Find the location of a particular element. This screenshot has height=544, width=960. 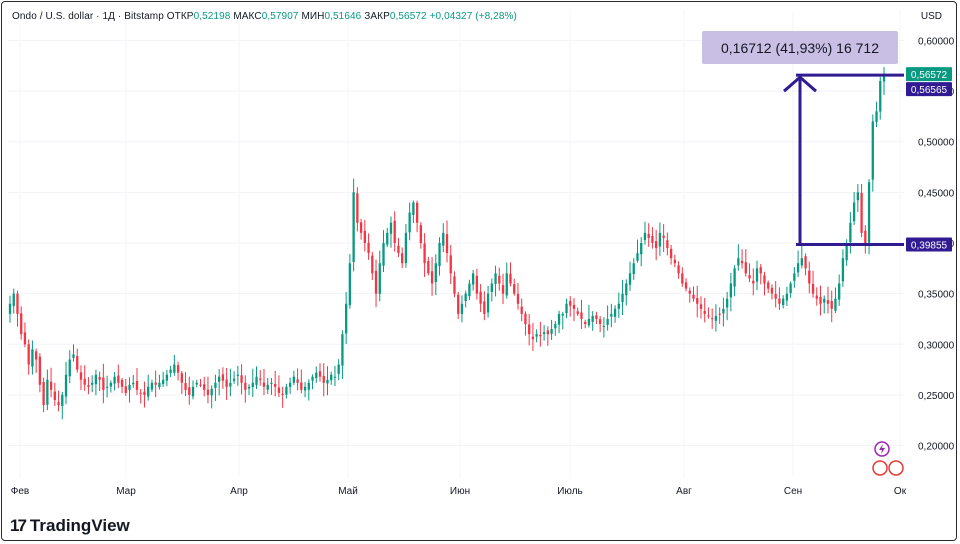

measure-tool: 0,16712 (41,93%) 16 712 is located at coordinates (803, 138).